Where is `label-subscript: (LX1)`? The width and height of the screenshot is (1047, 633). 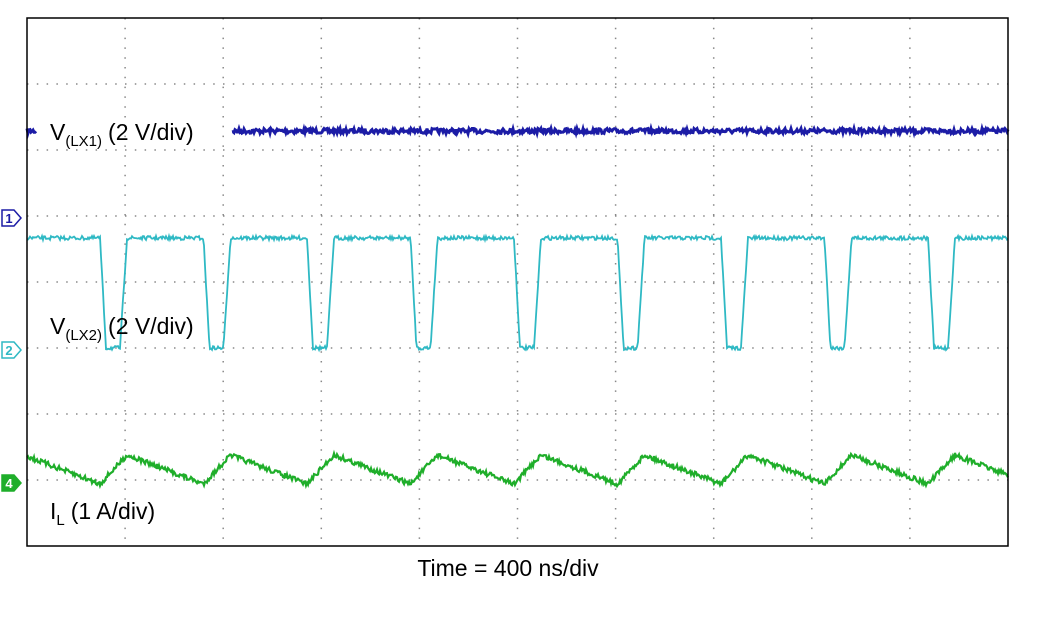
label-subscript: (LX1) is located at coordinates (83, 141).